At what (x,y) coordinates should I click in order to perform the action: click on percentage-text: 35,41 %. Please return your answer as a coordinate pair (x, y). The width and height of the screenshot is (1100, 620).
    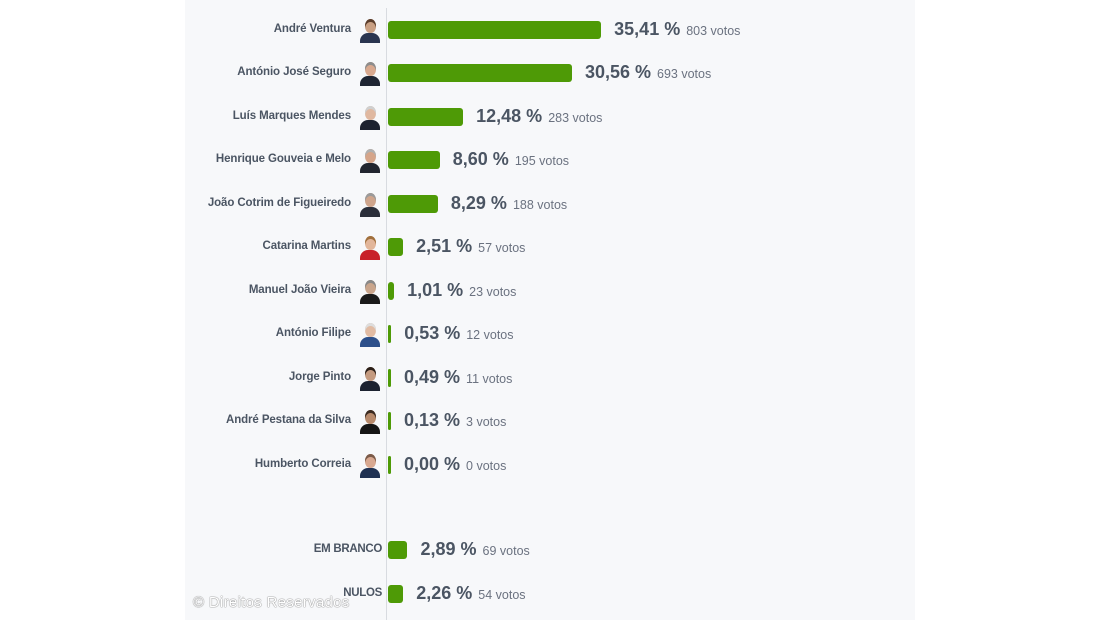
    Looking at the image, I should click on (647, 29).